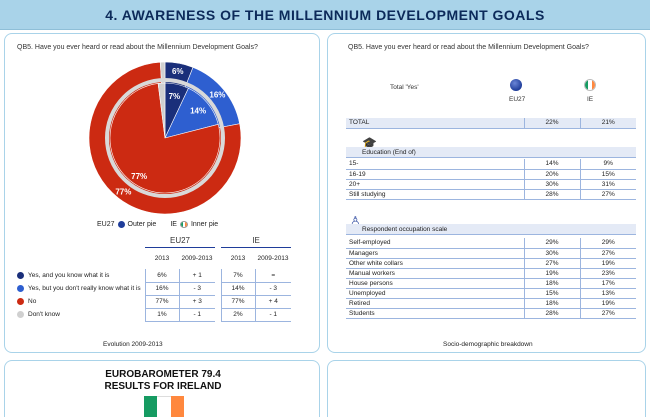  I want to click on cell-value: - 3, so click(272, 289).